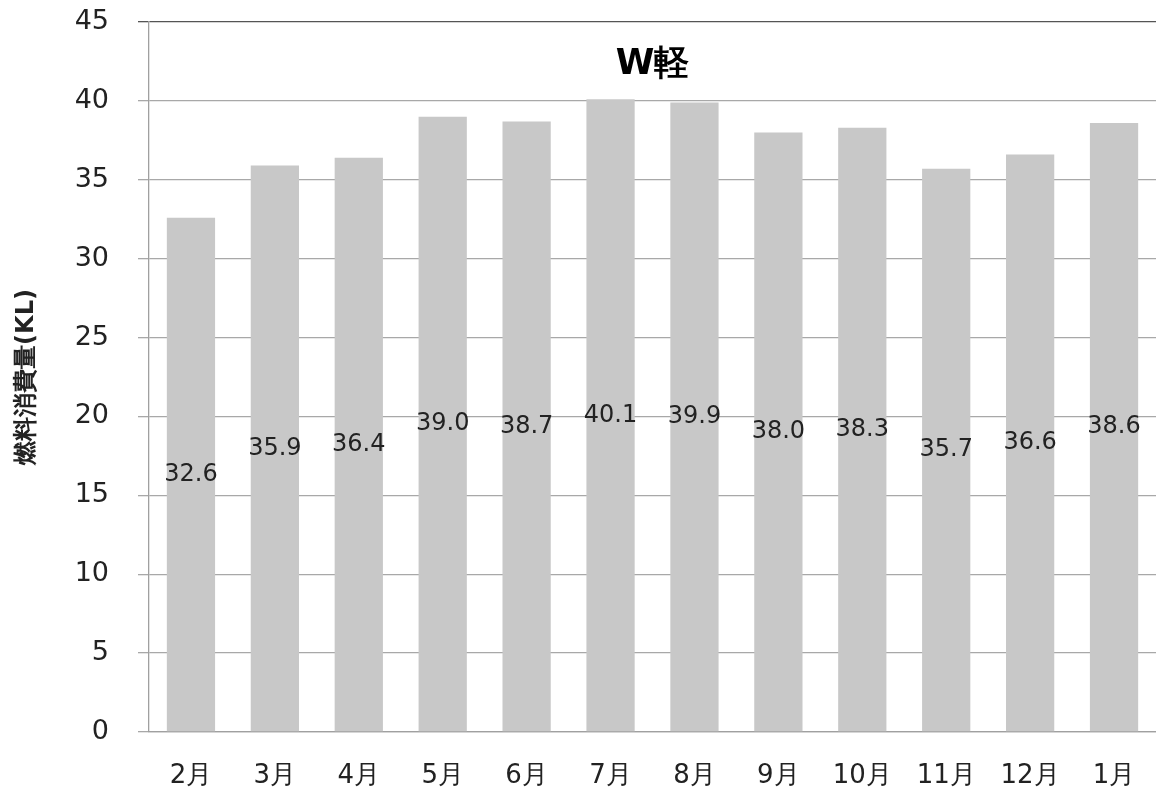 The width and height of the screenshot is (1156, 787). What do you see at coordinates (1030, 773) in the screenshot?
I see `x-tick-label: 12月` at bounding box center [1030, 773].